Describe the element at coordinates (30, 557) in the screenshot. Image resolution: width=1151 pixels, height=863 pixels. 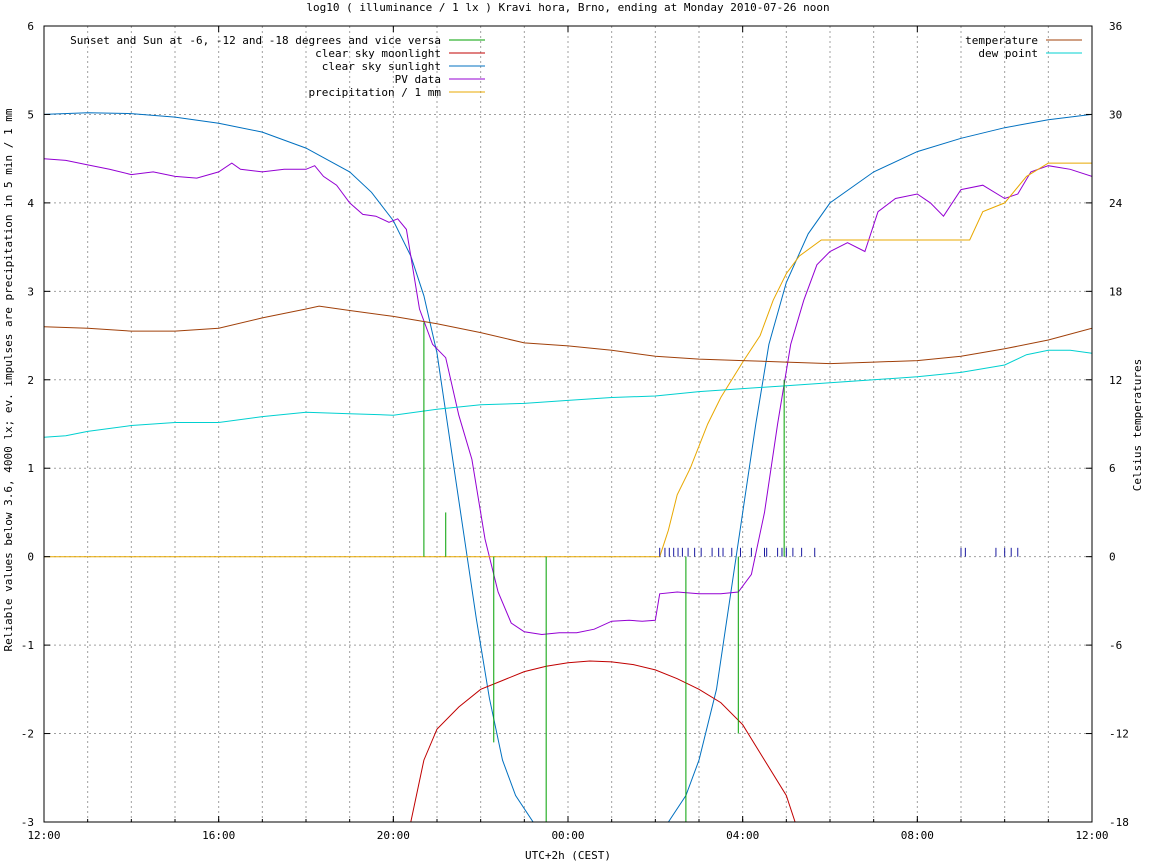
I see `y-tick-label: 0` at that location.